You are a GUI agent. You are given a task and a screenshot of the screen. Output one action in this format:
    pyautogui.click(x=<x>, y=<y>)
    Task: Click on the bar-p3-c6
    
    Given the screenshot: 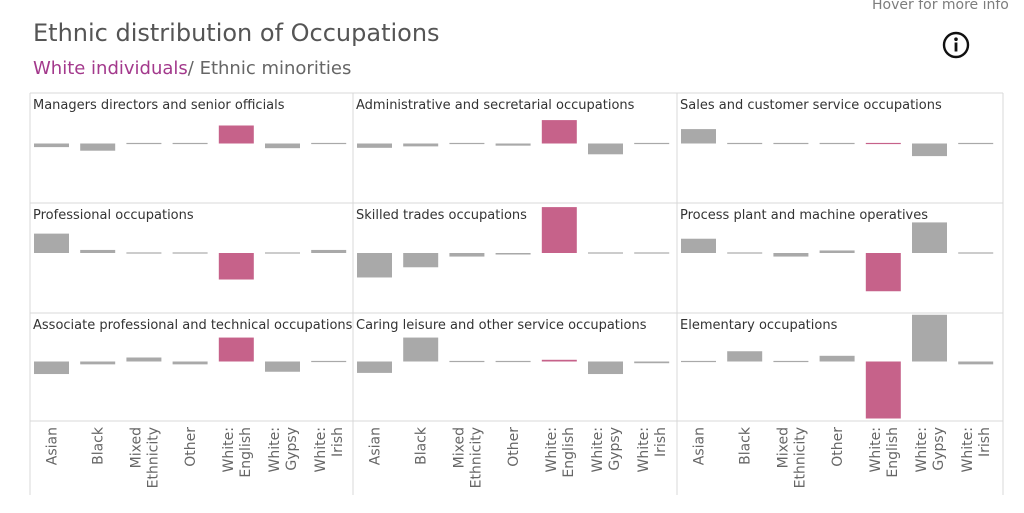 What is the action you would take?
    pyautogui.click(x=329, y=251)
    